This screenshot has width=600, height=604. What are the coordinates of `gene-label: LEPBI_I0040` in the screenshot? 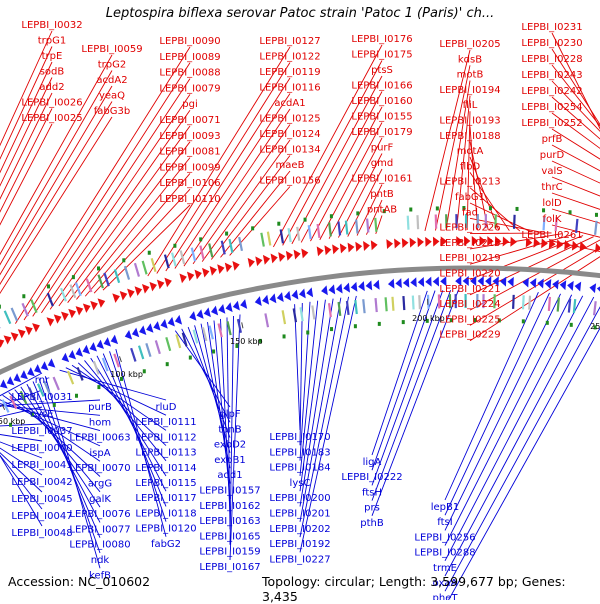 It's located at (41, 448).